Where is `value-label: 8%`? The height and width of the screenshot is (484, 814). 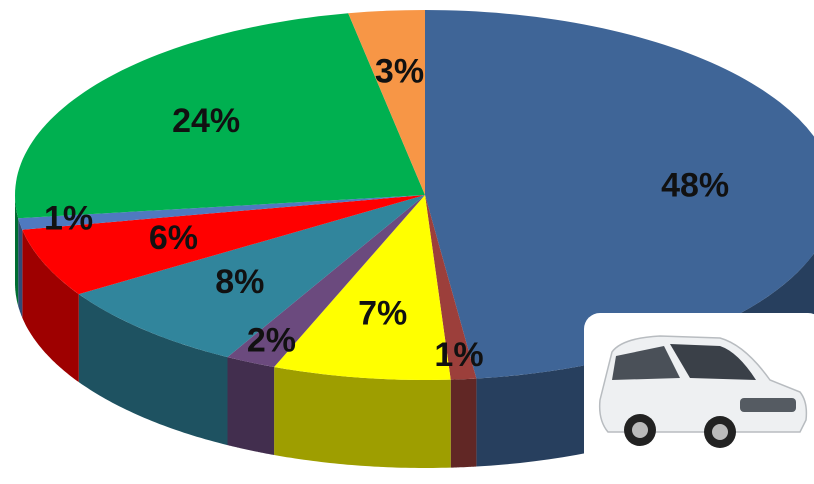
value-label: 8% is located at coordinates (239, 282).